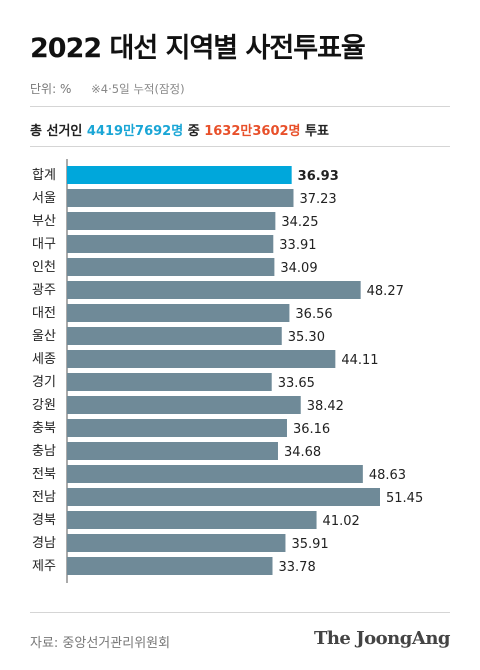 This screenshot has width=480, height=670. What do you see at coordinates (198, 48) in the screenshot?
I see `page-title: 2022 대선 지역별 사전투표율` at bounding box center [198, 48].